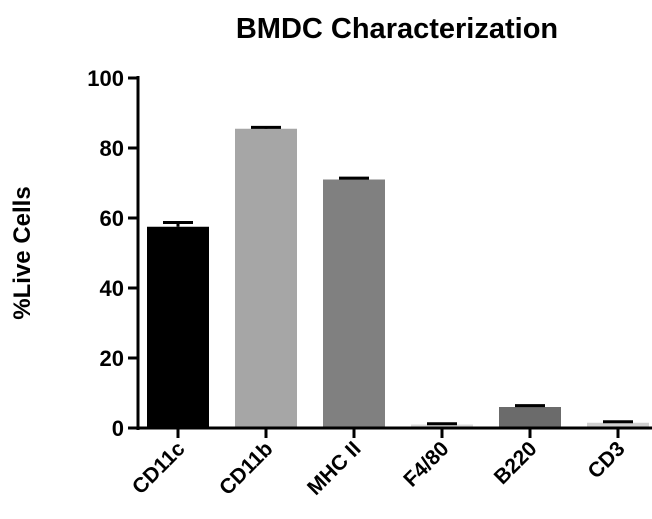 The height and width of the screenshot is (519, 652). What do you see at coordinates (159, 468) in the screenshot?
I see `x-tick-label: CD11c` at bounding box center [159, 468].